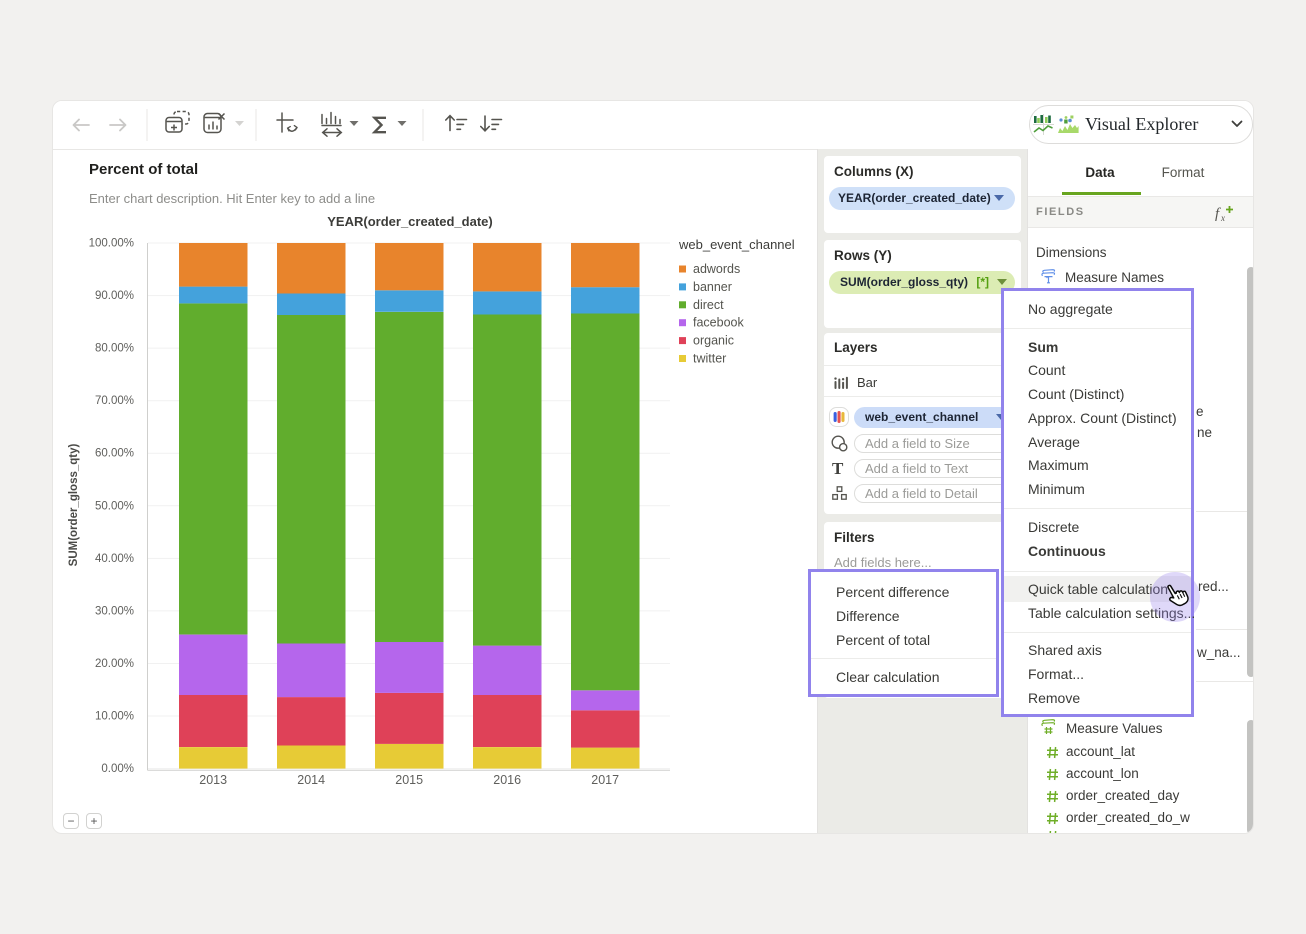 This screenshot has height=934, width=1306. Describe the element at coordinates (117, 769) in the screenshot. I see `svg-text: 0.00%` at that location.